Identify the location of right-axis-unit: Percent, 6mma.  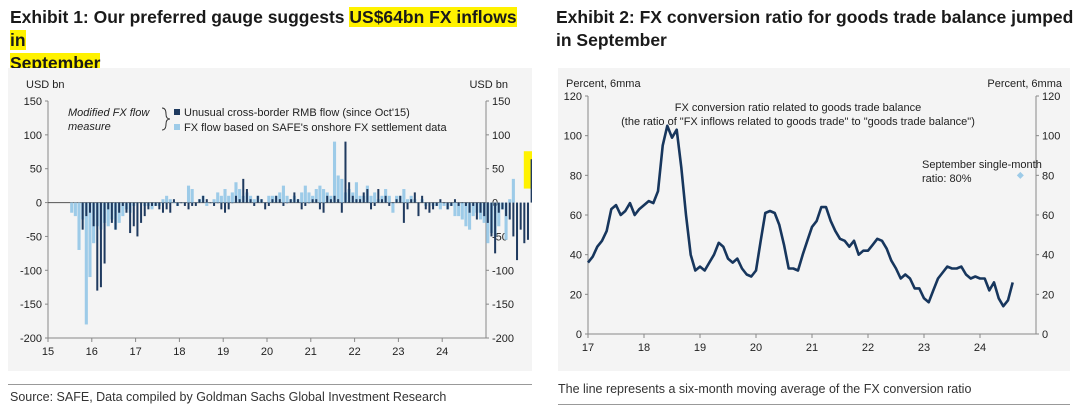
(1024, 84).